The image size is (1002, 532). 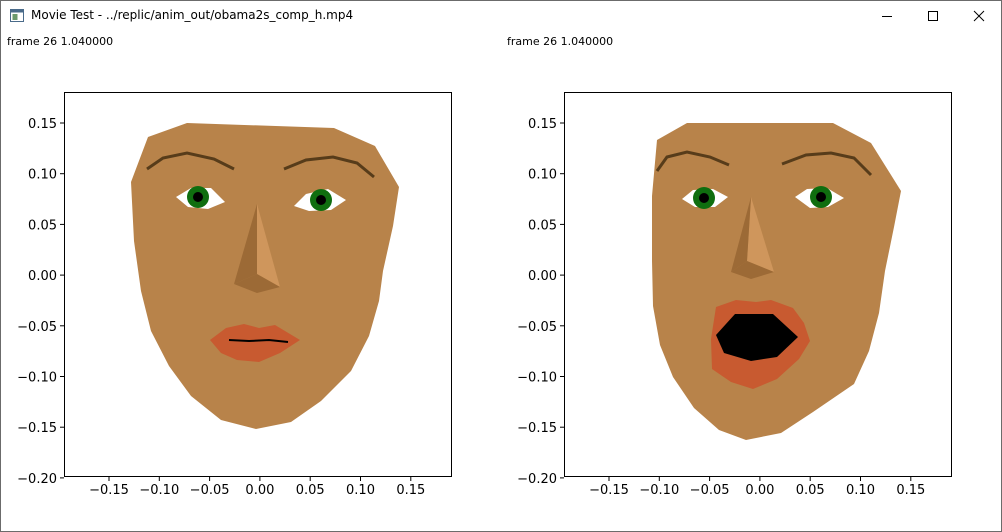 What do you see at coordinates (37, 479) in the screenshot?
I see `y-tick-label: −0.20` at bounding box center [37, 479].